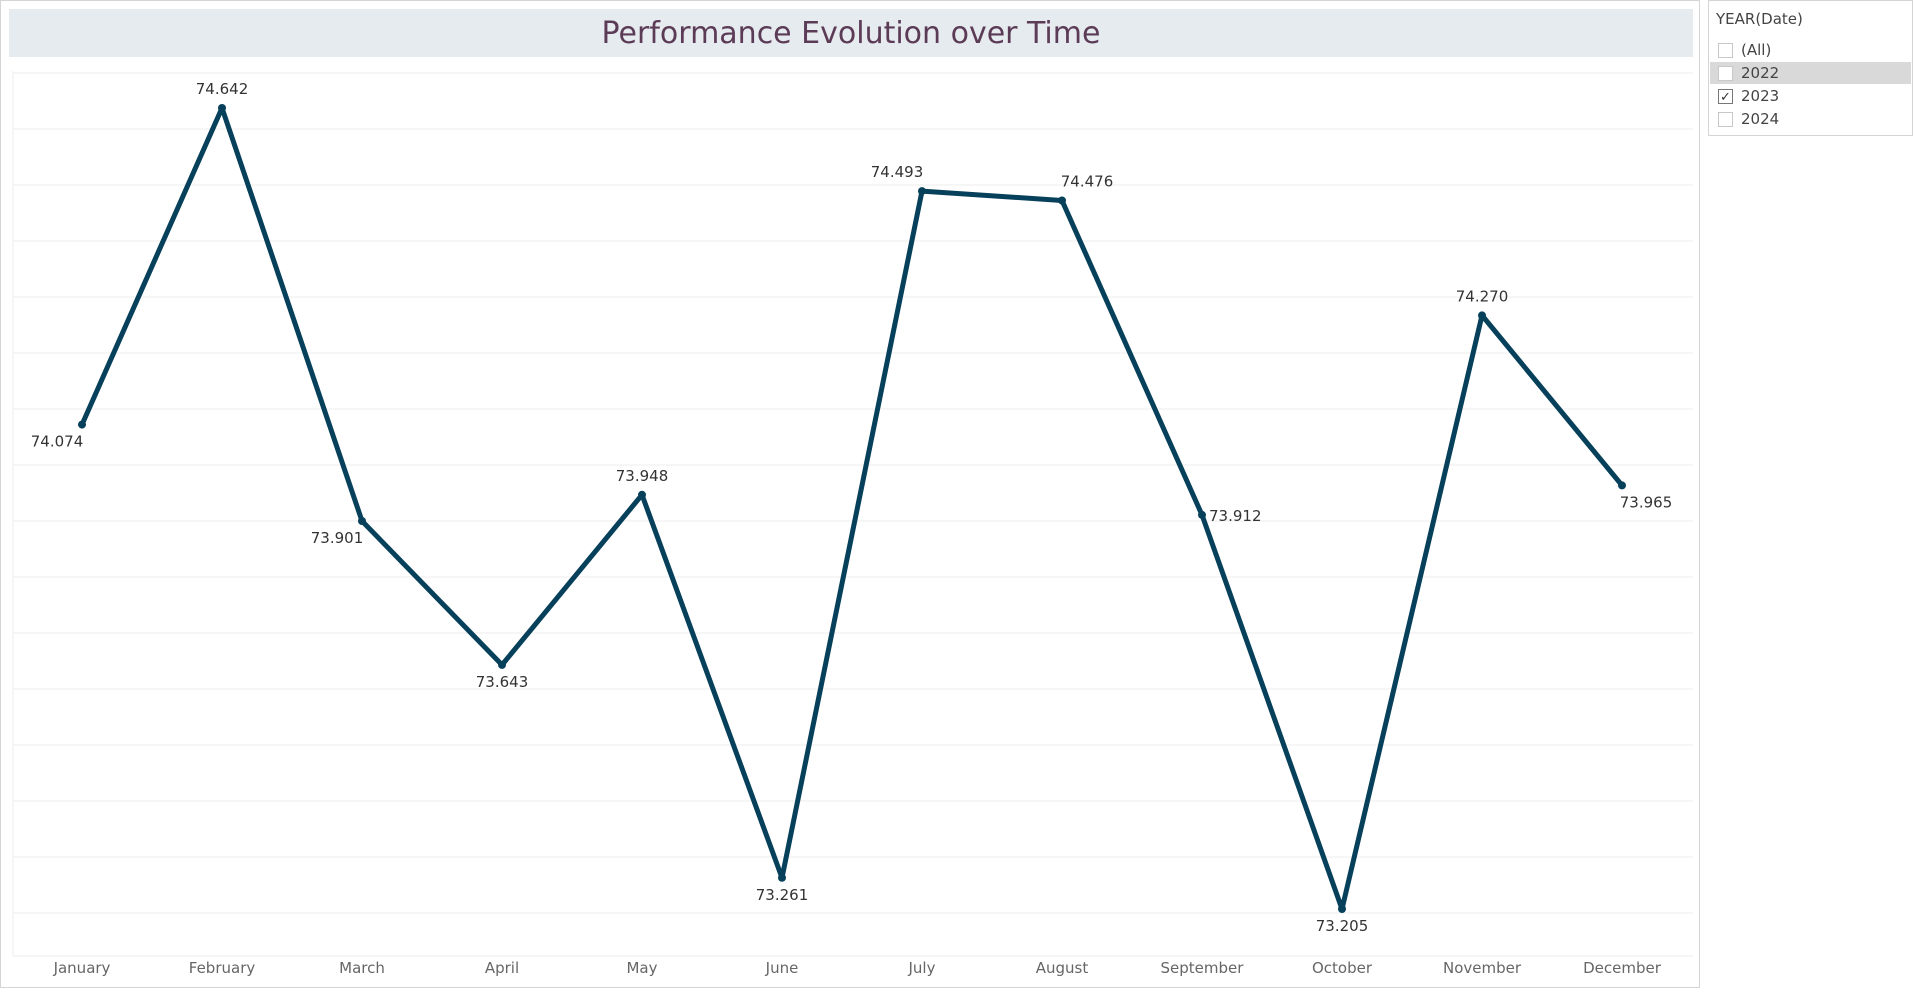 This screenshot has height=992, width=1913. I want to click on x-tick-label: September, so click(1203, 968).